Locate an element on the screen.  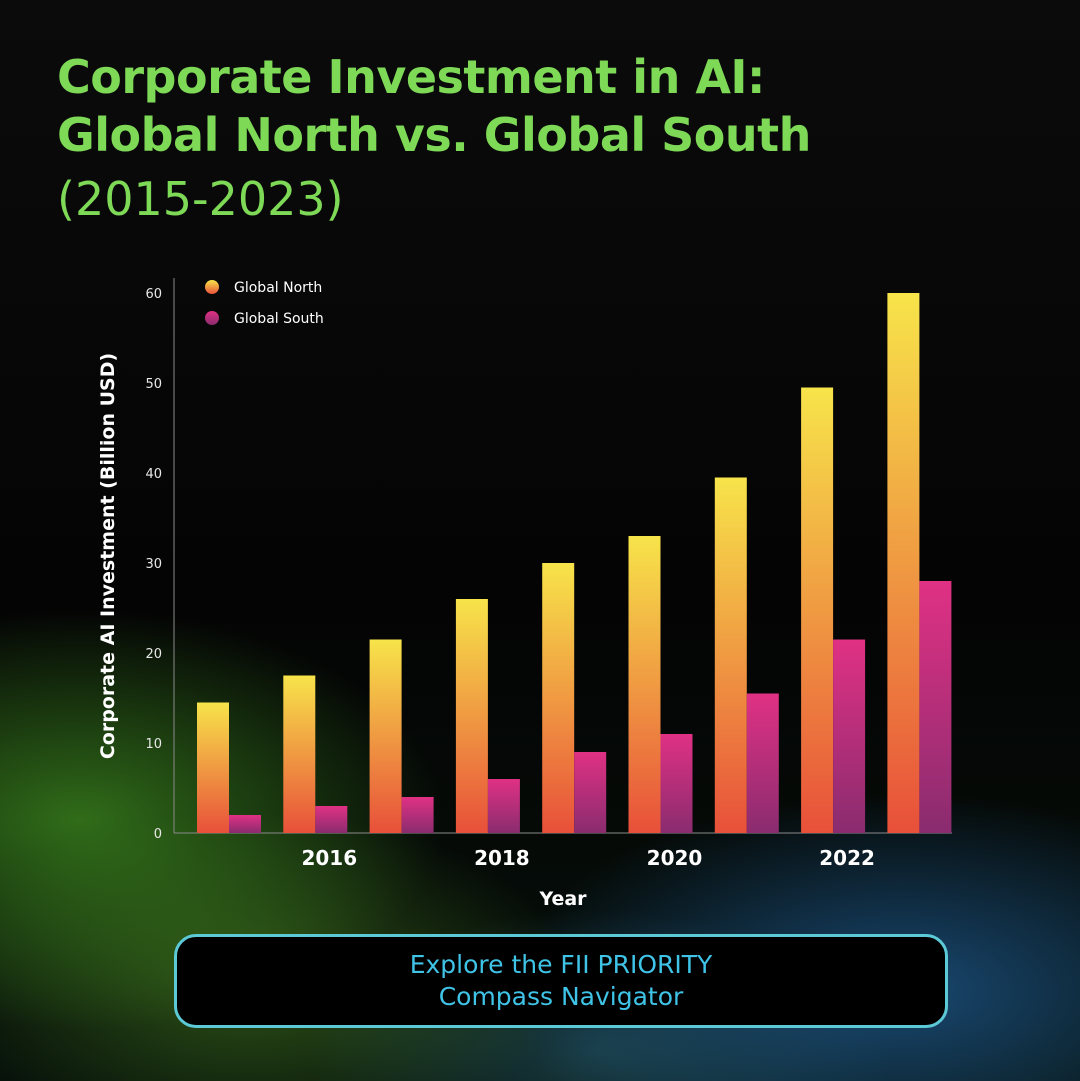
bar-global-south-2019 is located at coordinates (590, 792).